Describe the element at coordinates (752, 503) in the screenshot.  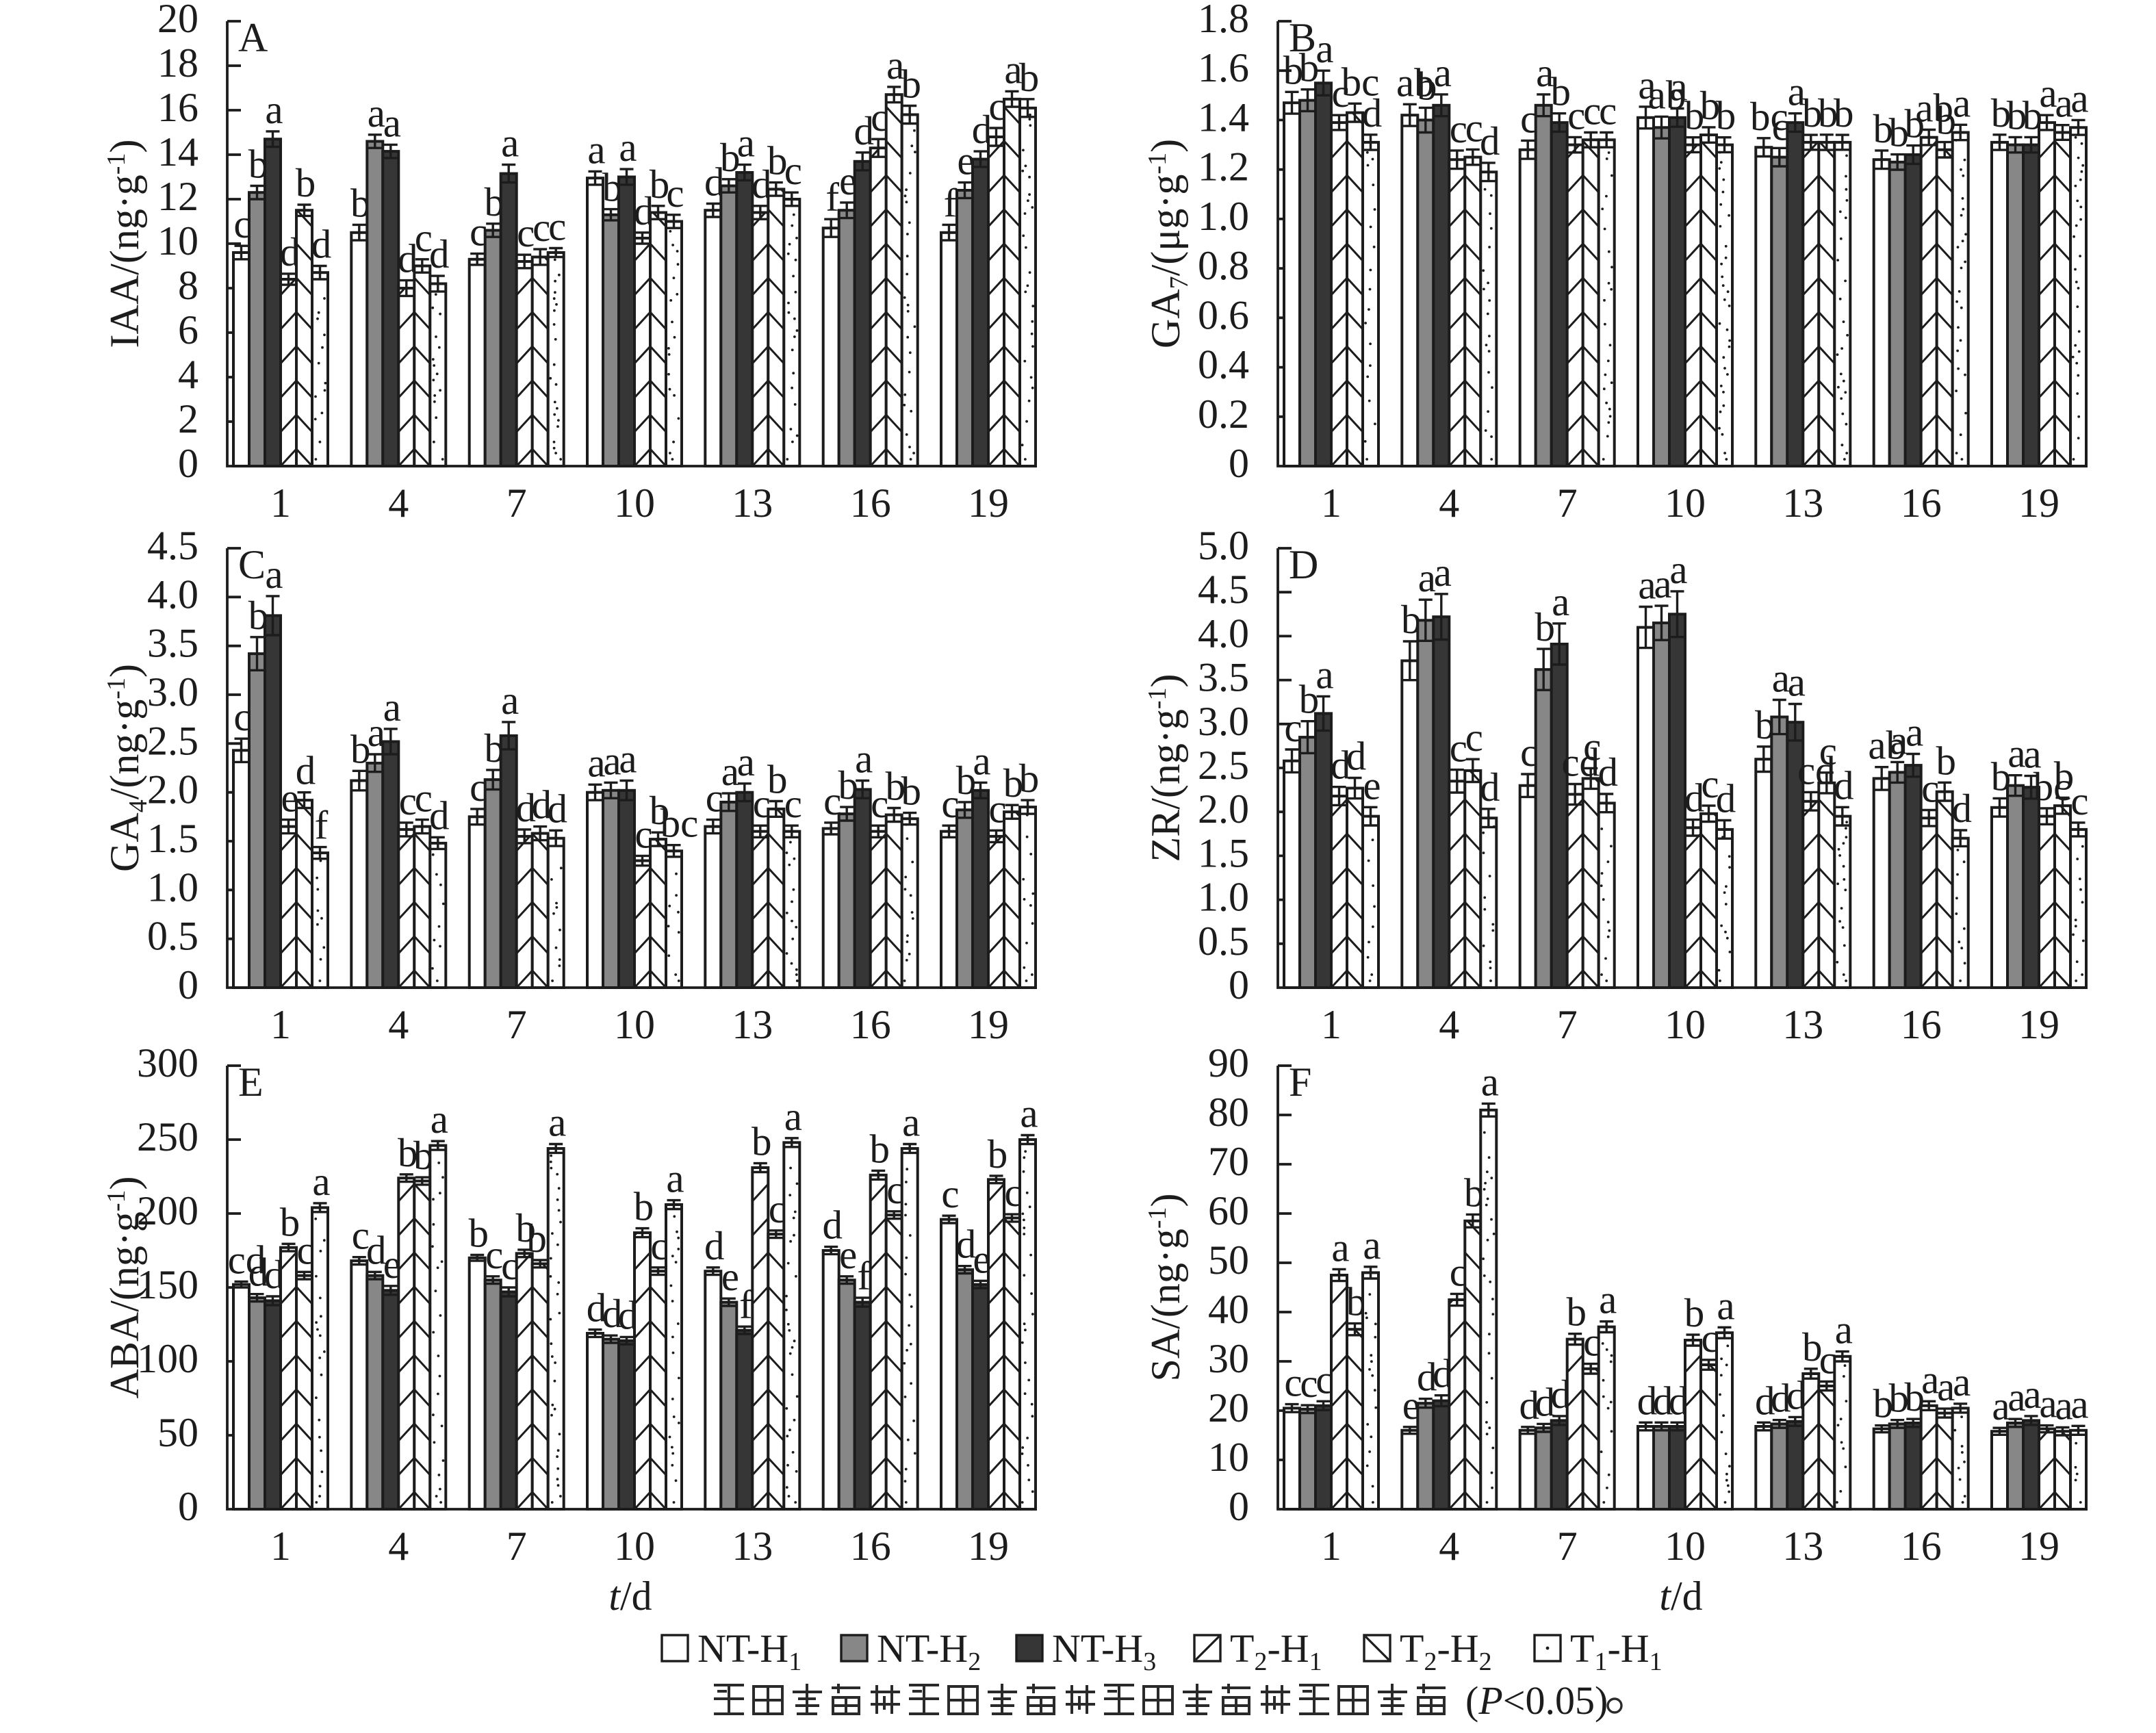
I see `svg-text: 13` at that location.